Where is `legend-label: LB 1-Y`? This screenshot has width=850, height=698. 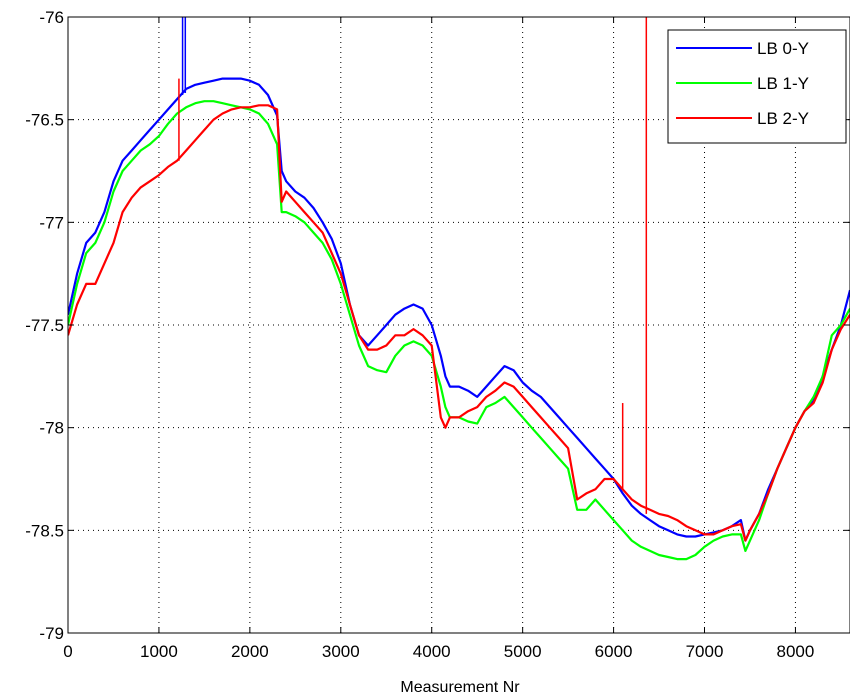
legend-label: LB 1-Y is located at coordinates (783, 83).